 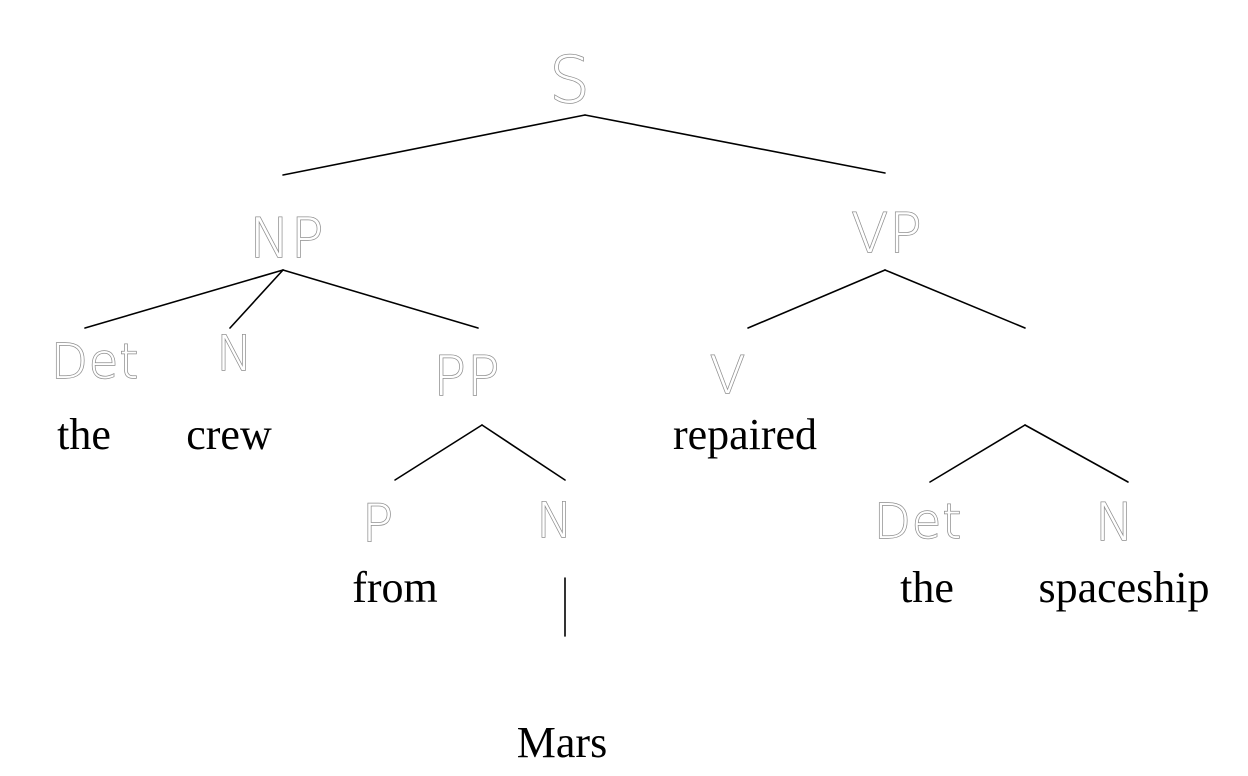 What do you see at coordinates (955, 299) in the screenshot?
I see `edge-vp-object-np` at bounding box center [955, 299].